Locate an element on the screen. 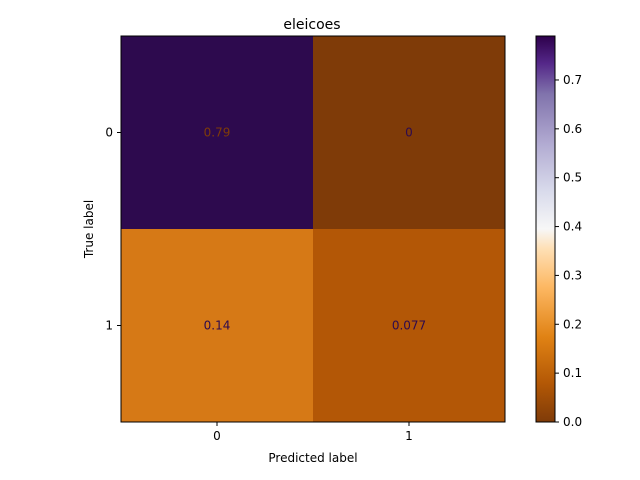 Image resolution: width=640 pixels, height=480 pixels. cell-value-0-1: 0 is located at coordinates (409, 133).